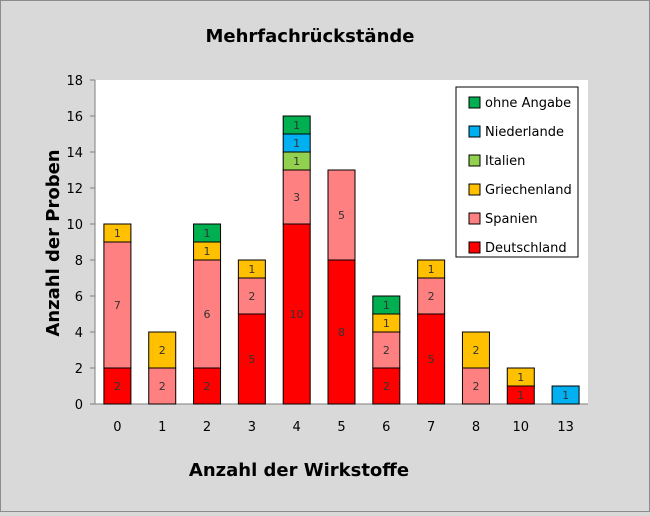 Image resolution: width=650 pixels, height=516 pixels. Describe the element at coordinates (74, 153) in the screenshot. I see `y-tick-label: 14` at that location.